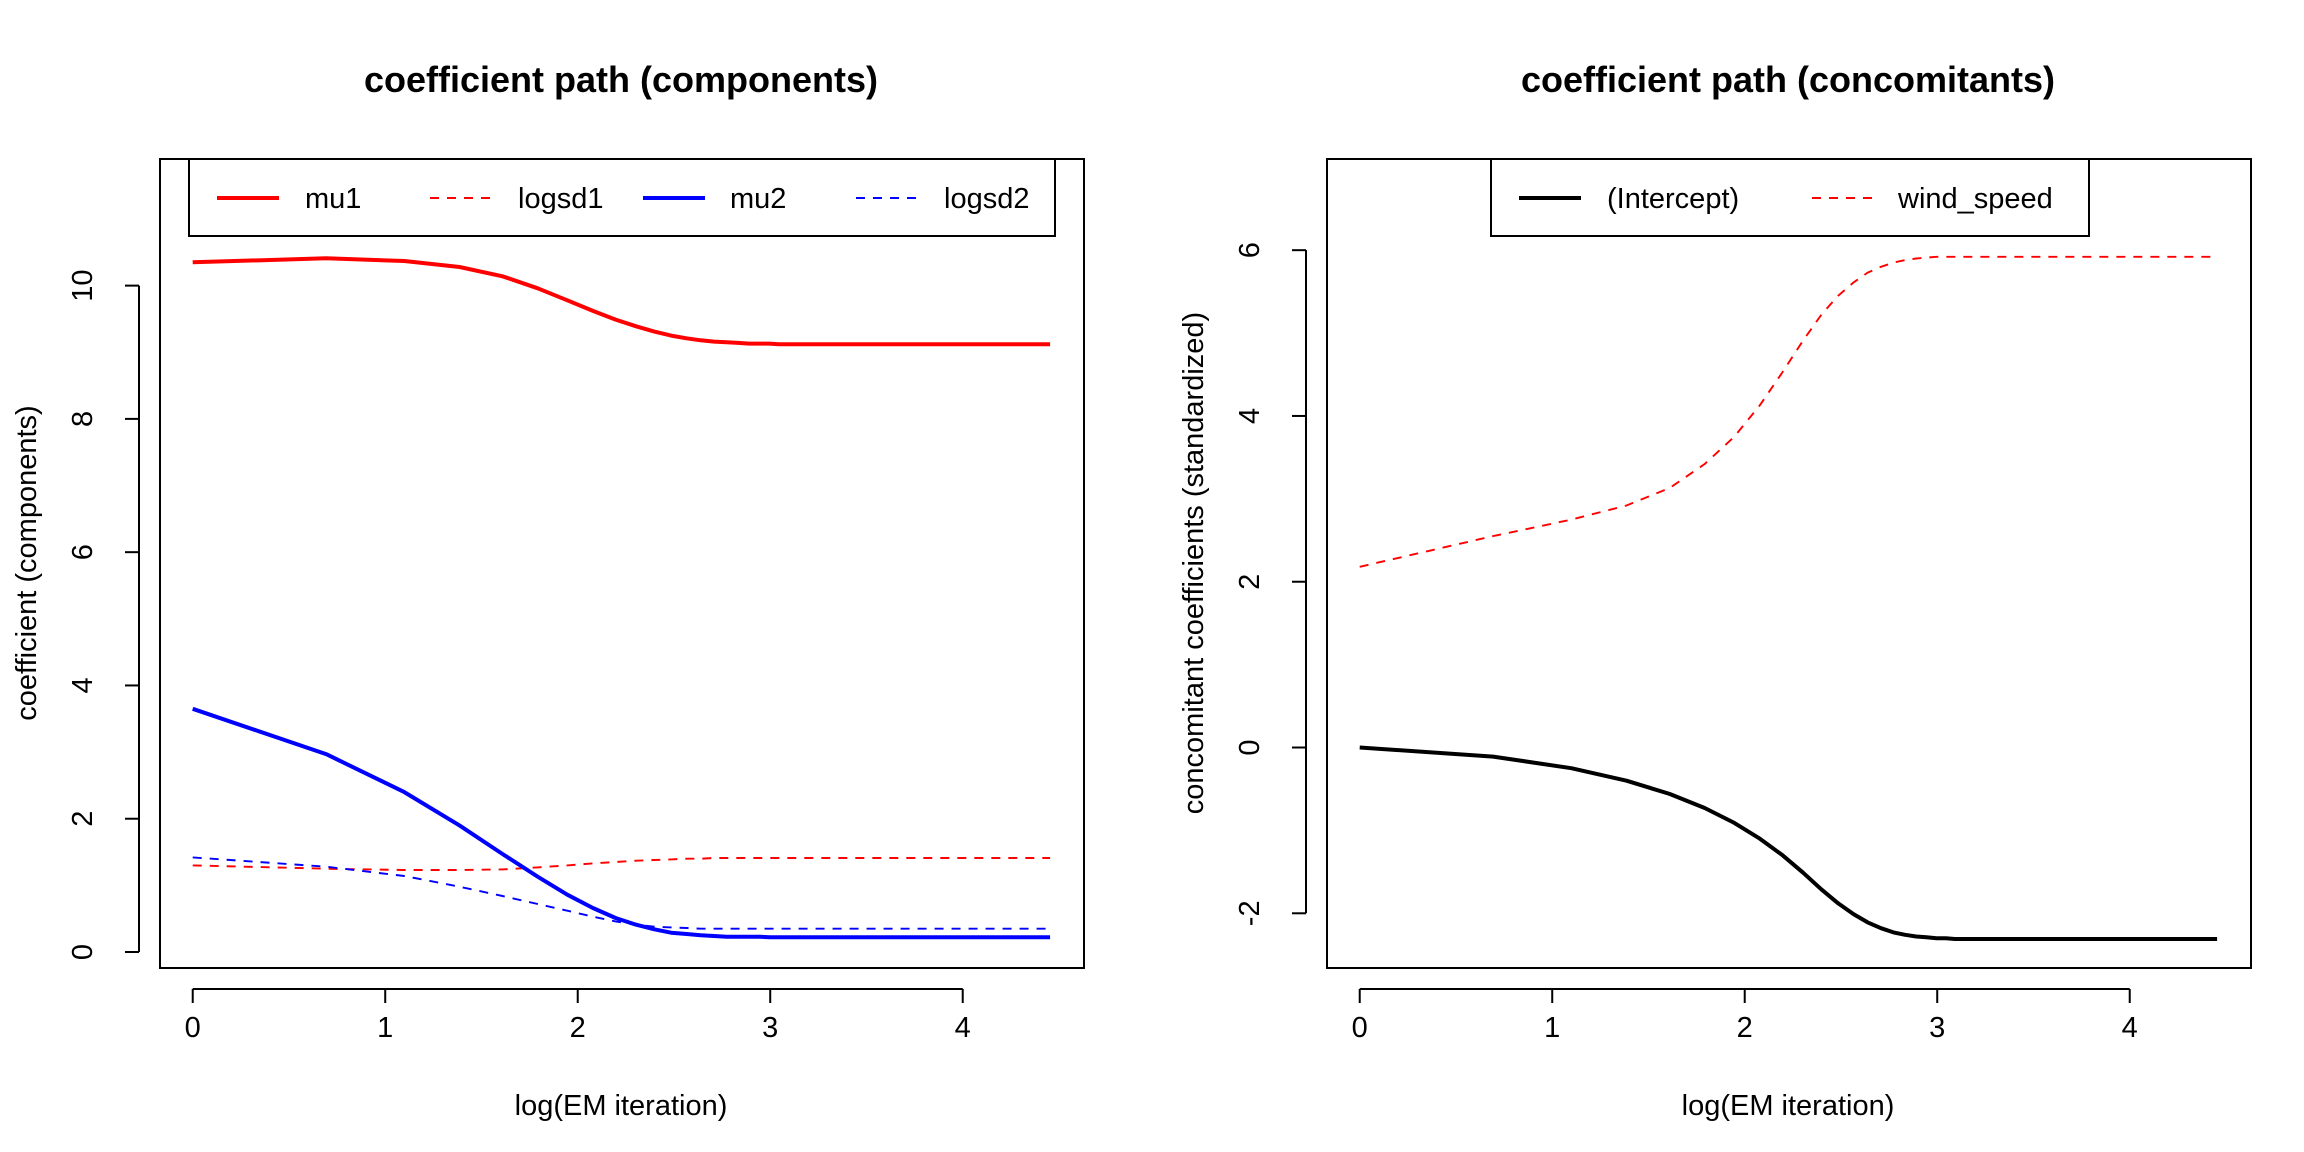 This screenshot has width=2304, height=1152. I want to click on legend-label-logsd1: logsd1, so click(560, 199).